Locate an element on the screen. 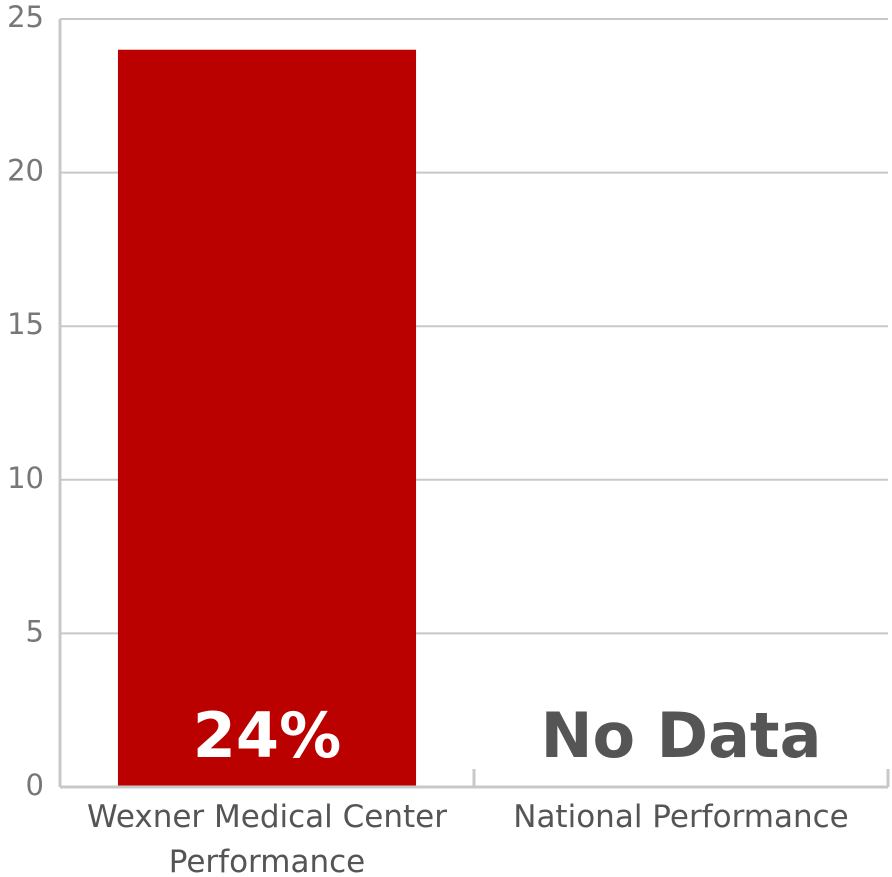 This screenshot has height=877, width=892. value-label: No Data is located at coordinates (681, 735).